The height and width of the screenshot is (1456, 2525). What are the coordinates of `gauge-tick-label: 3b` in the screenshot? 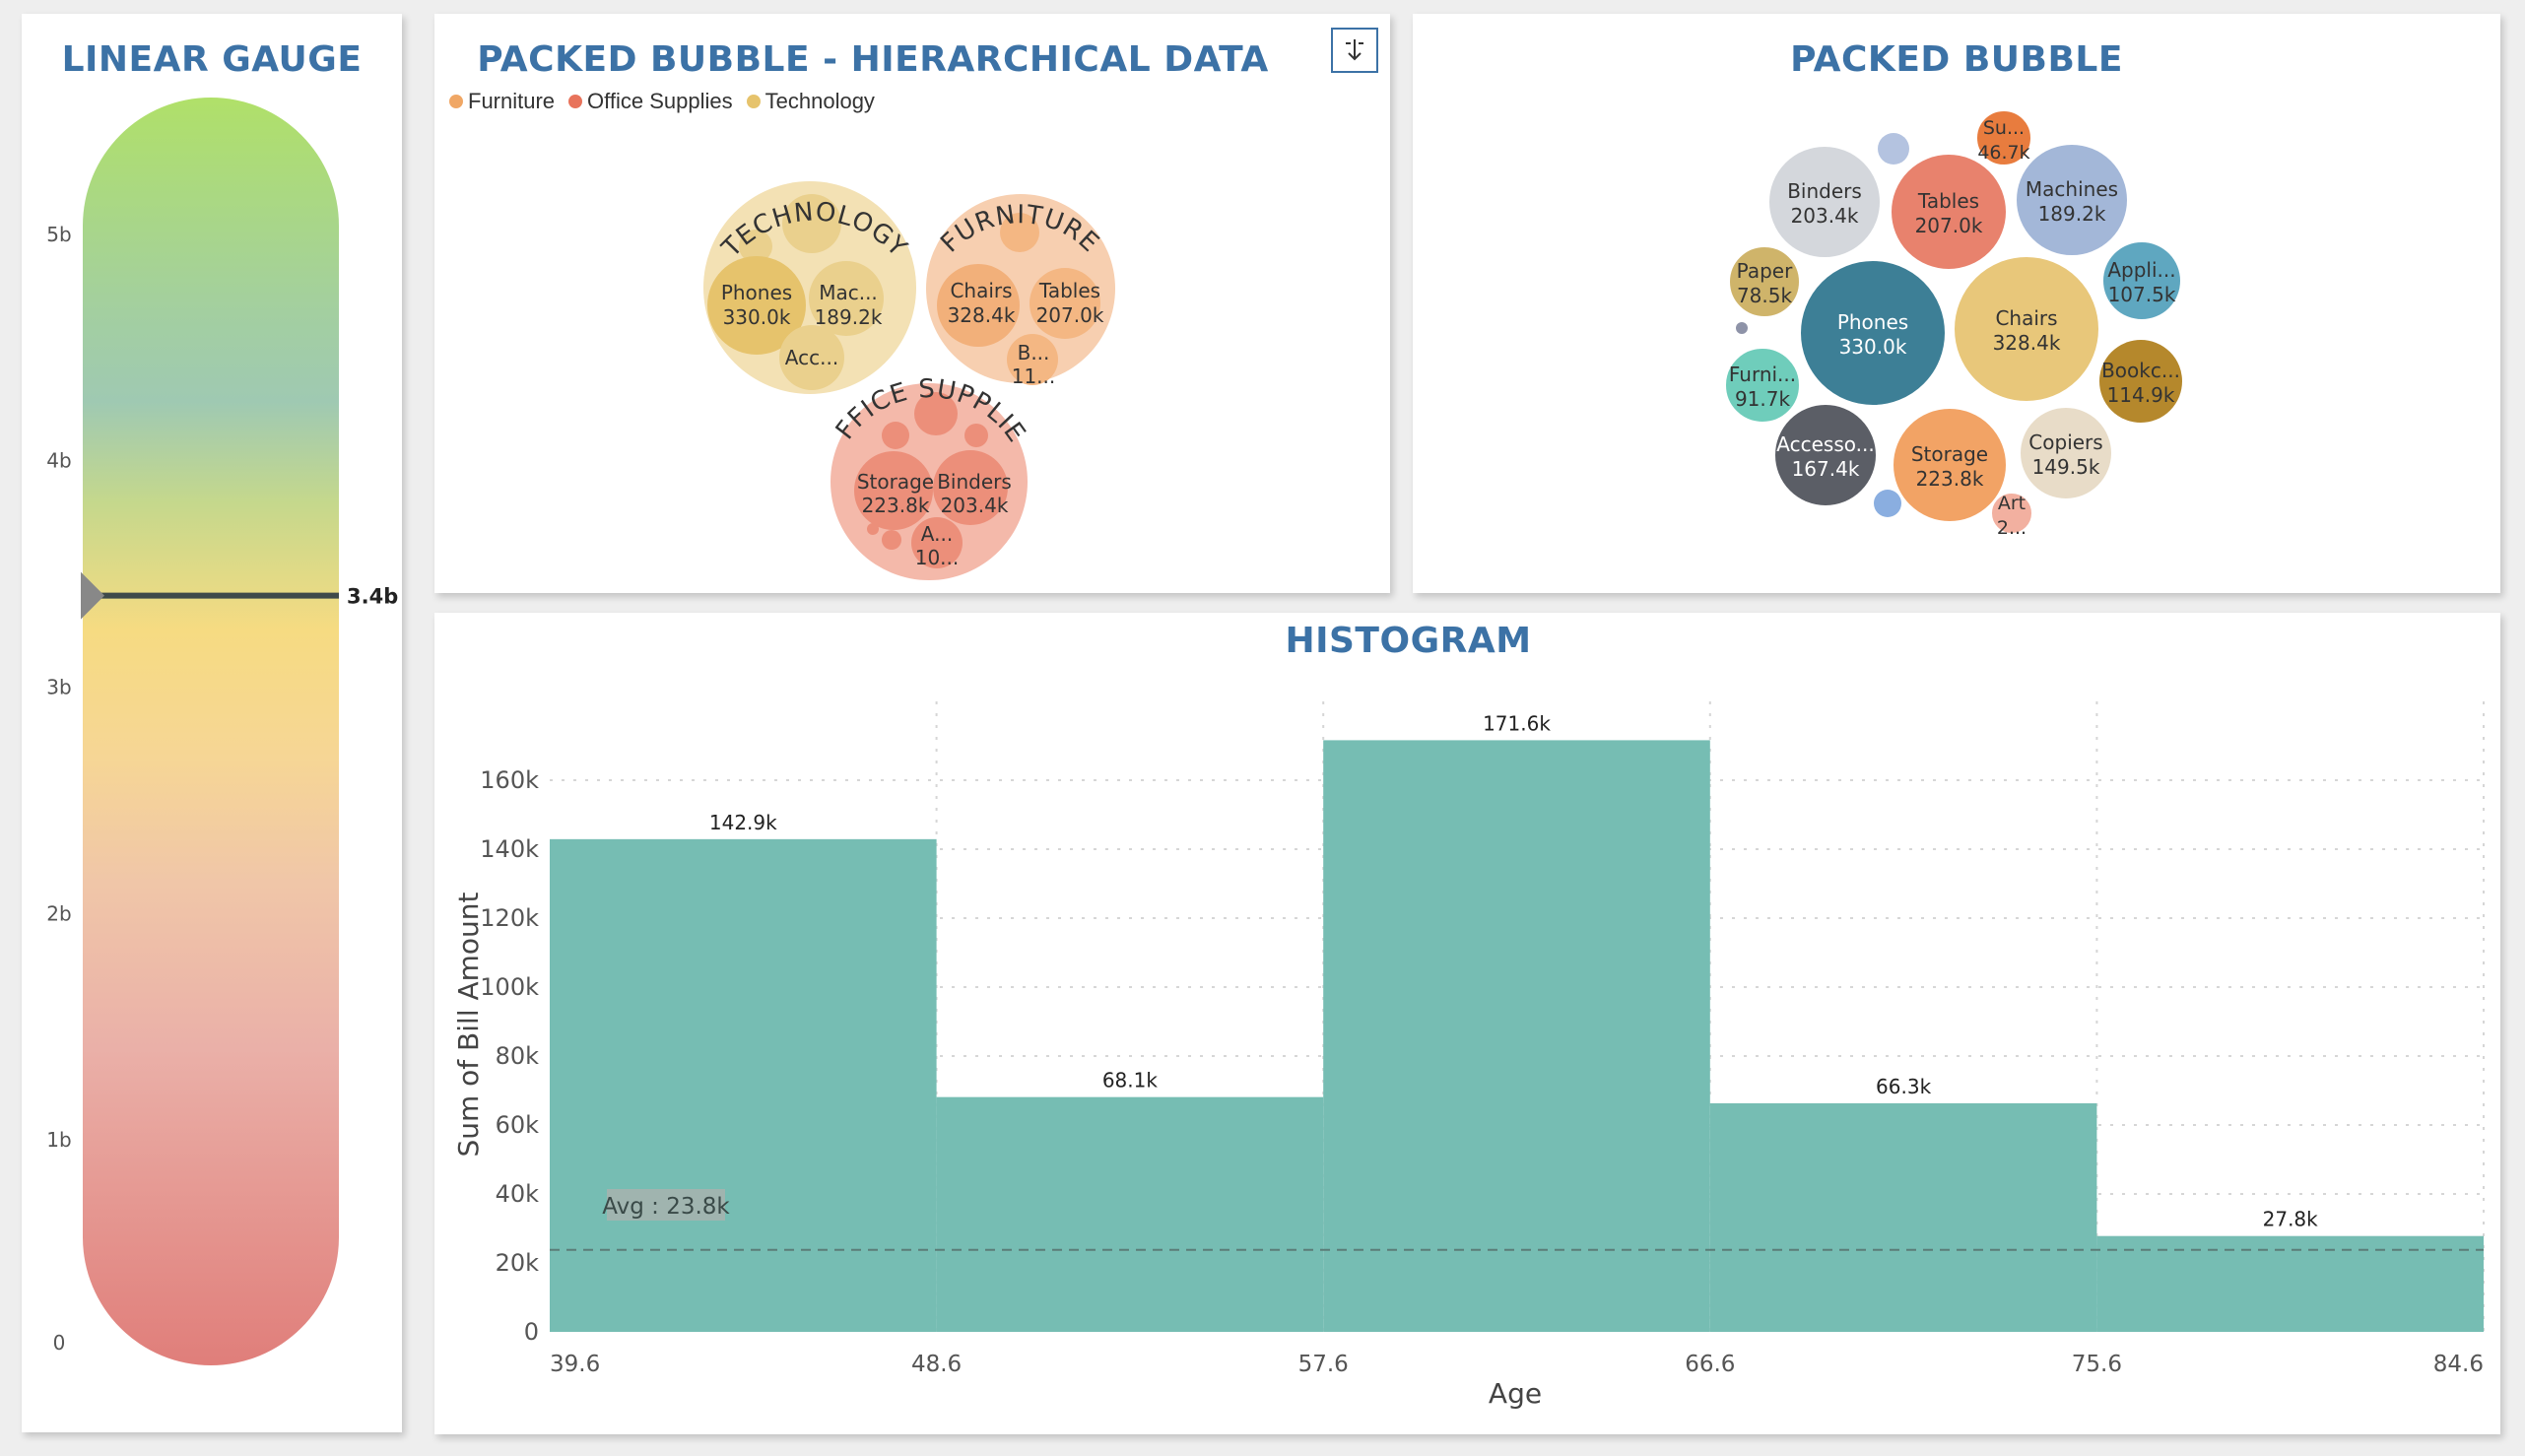 It's located at (58, 687).